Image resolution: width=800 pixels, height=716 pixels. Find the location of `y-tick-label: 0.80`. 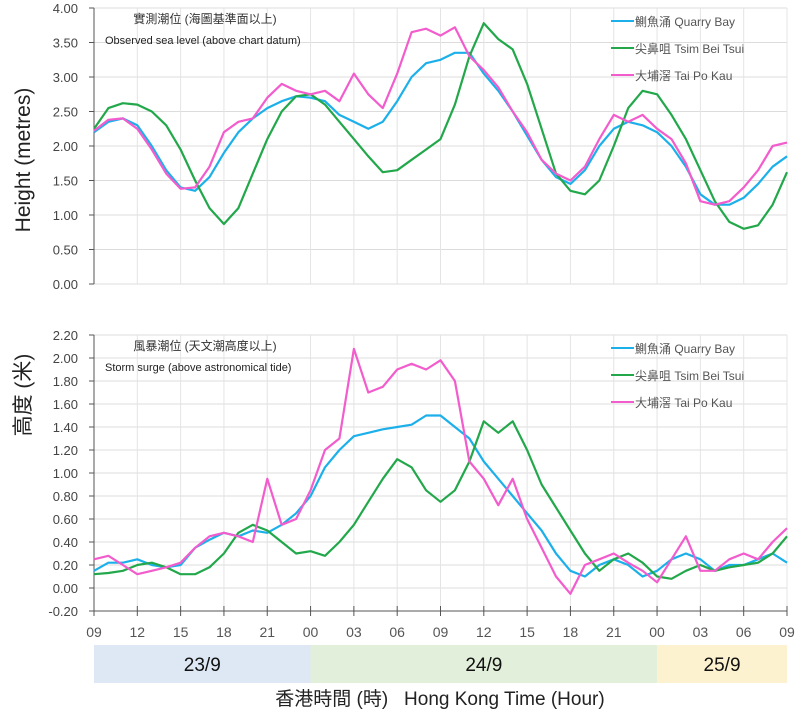

y-tick-label: 0.80 is located at coordinates (65, 496).